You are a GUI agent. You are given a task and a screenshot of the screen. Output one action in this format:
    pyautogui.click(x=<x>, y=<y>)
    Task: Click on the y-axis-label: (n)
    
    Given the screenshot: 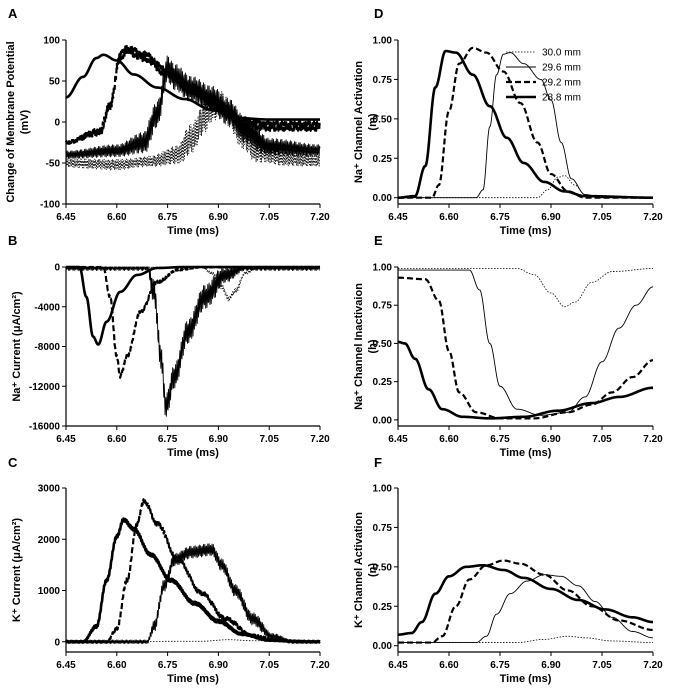 What is the action you would take?
    pyautogui.click(x=373, y=570)
    